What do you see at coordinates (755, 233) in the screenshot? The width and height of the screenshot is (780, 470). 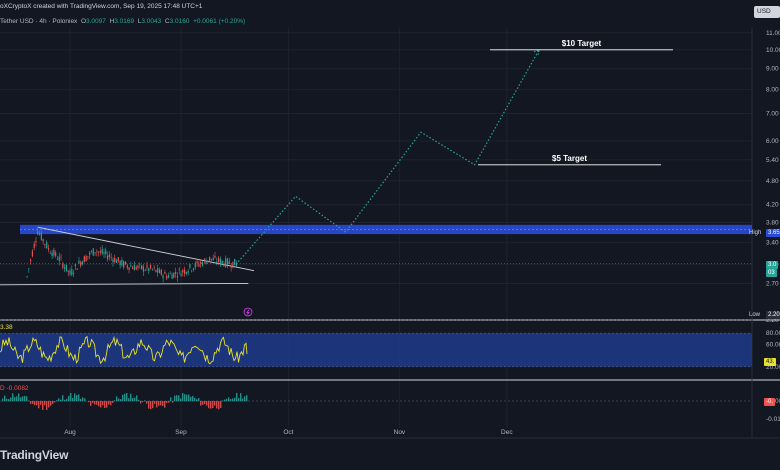 I see `high-tag-label: High` at bounding box center [755, 233].